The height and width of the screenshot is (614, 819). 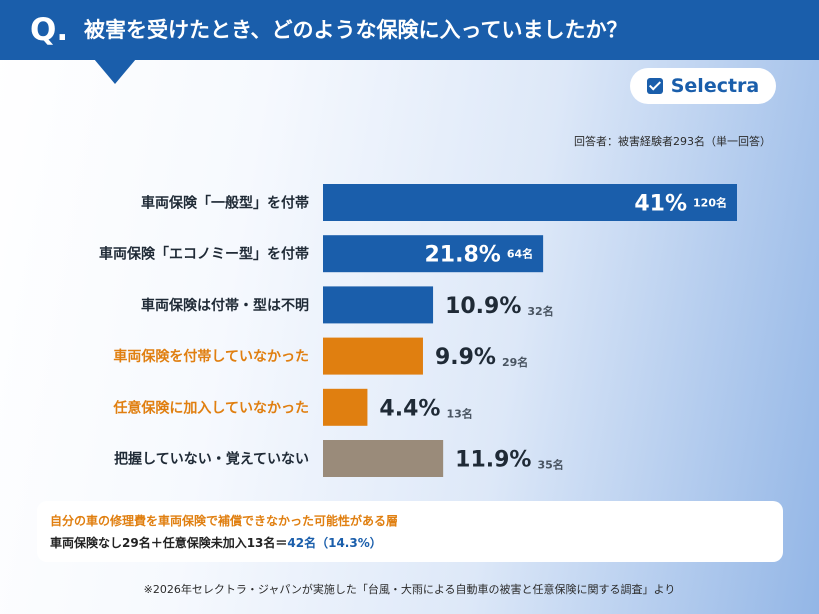 What do you see at coordinates (210, 407) in the screenshot?
I see `category-label: 任意保険に加入していなかった` at bounding box center [210, 407].